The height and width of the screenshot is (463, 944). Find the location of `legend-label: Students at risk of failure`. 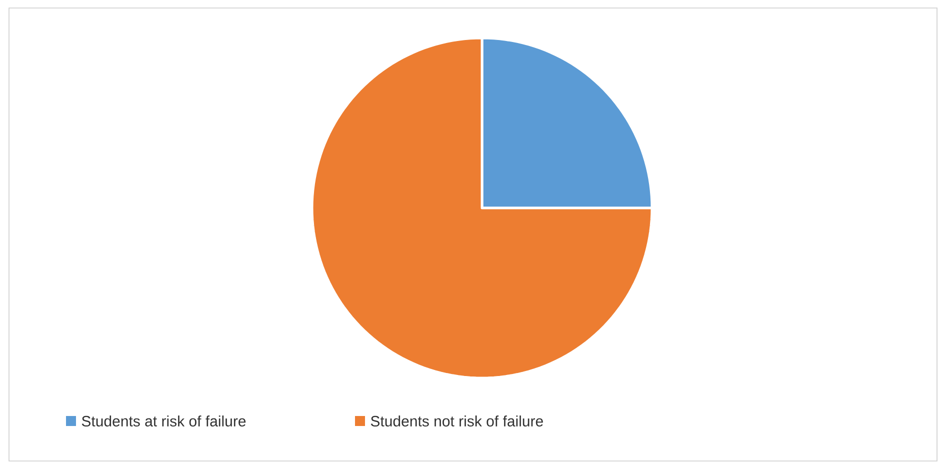

legend-label: Students at risk of failure is located at coordinates (164, 420).